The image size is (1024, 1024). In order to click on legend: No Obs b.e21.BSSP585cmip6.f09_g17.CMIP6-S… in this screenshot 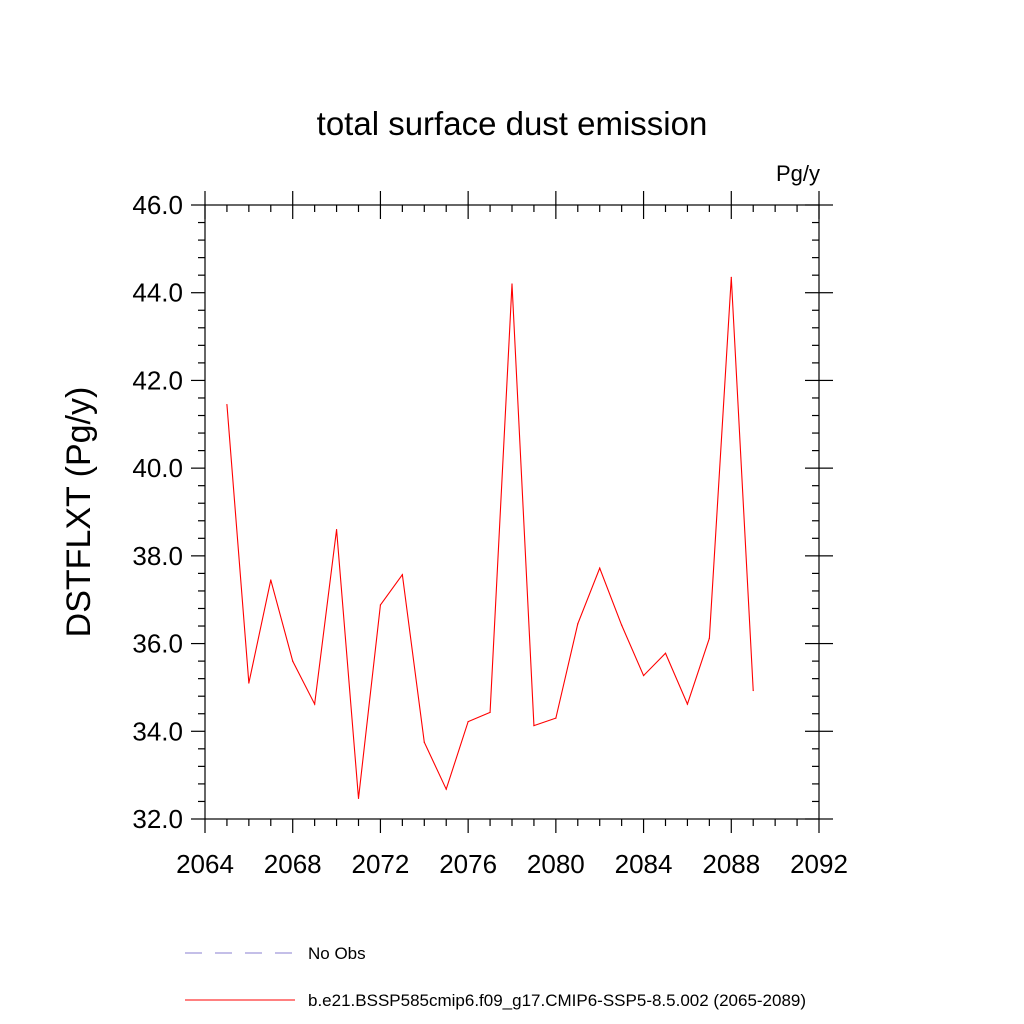, I will do `click(495, 977)`.